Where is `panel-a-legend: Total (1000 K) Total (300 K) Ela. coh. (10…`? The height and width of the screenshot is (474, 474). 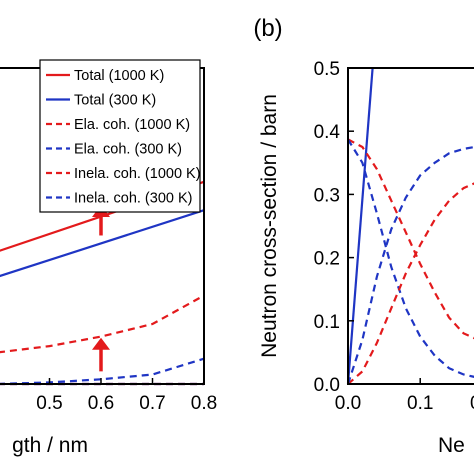 panel-a-legend: Total (1000 K) Total (300 K) Ela. coh. (10… is located at coordinates (120, 136).